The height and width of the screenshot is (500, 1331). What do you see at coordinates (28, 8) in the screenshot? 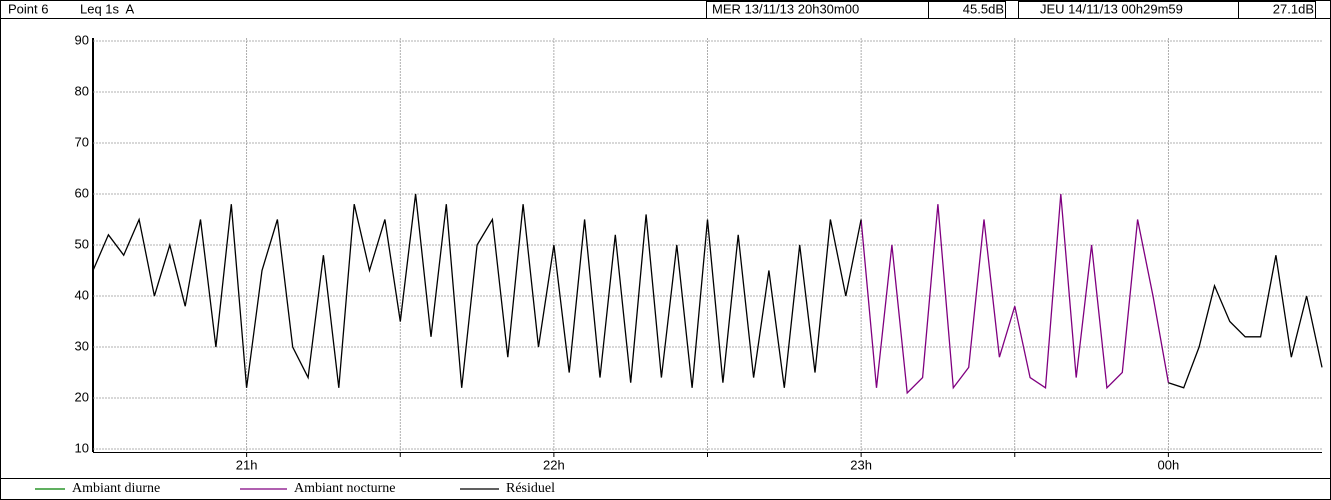
I see `point-label: Point 6` at bounding box center [28, 8].